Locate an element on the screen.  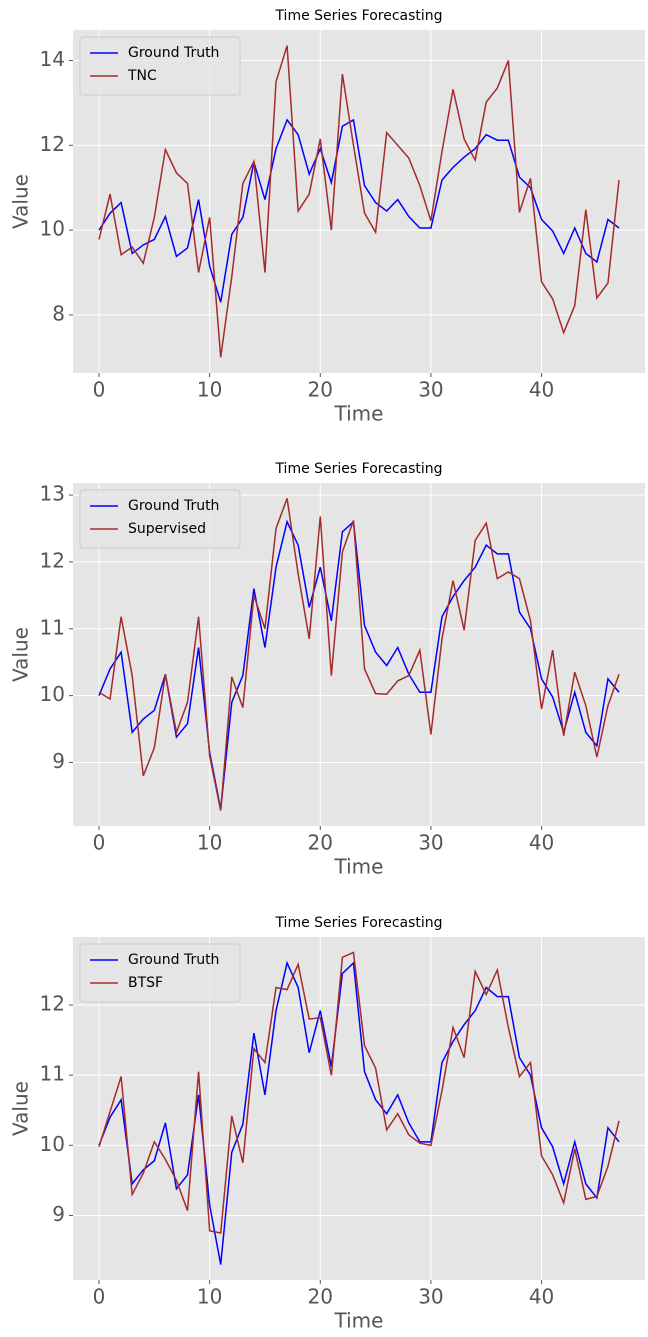
y-tick-label: 13 is located at coordinates (52, 494).